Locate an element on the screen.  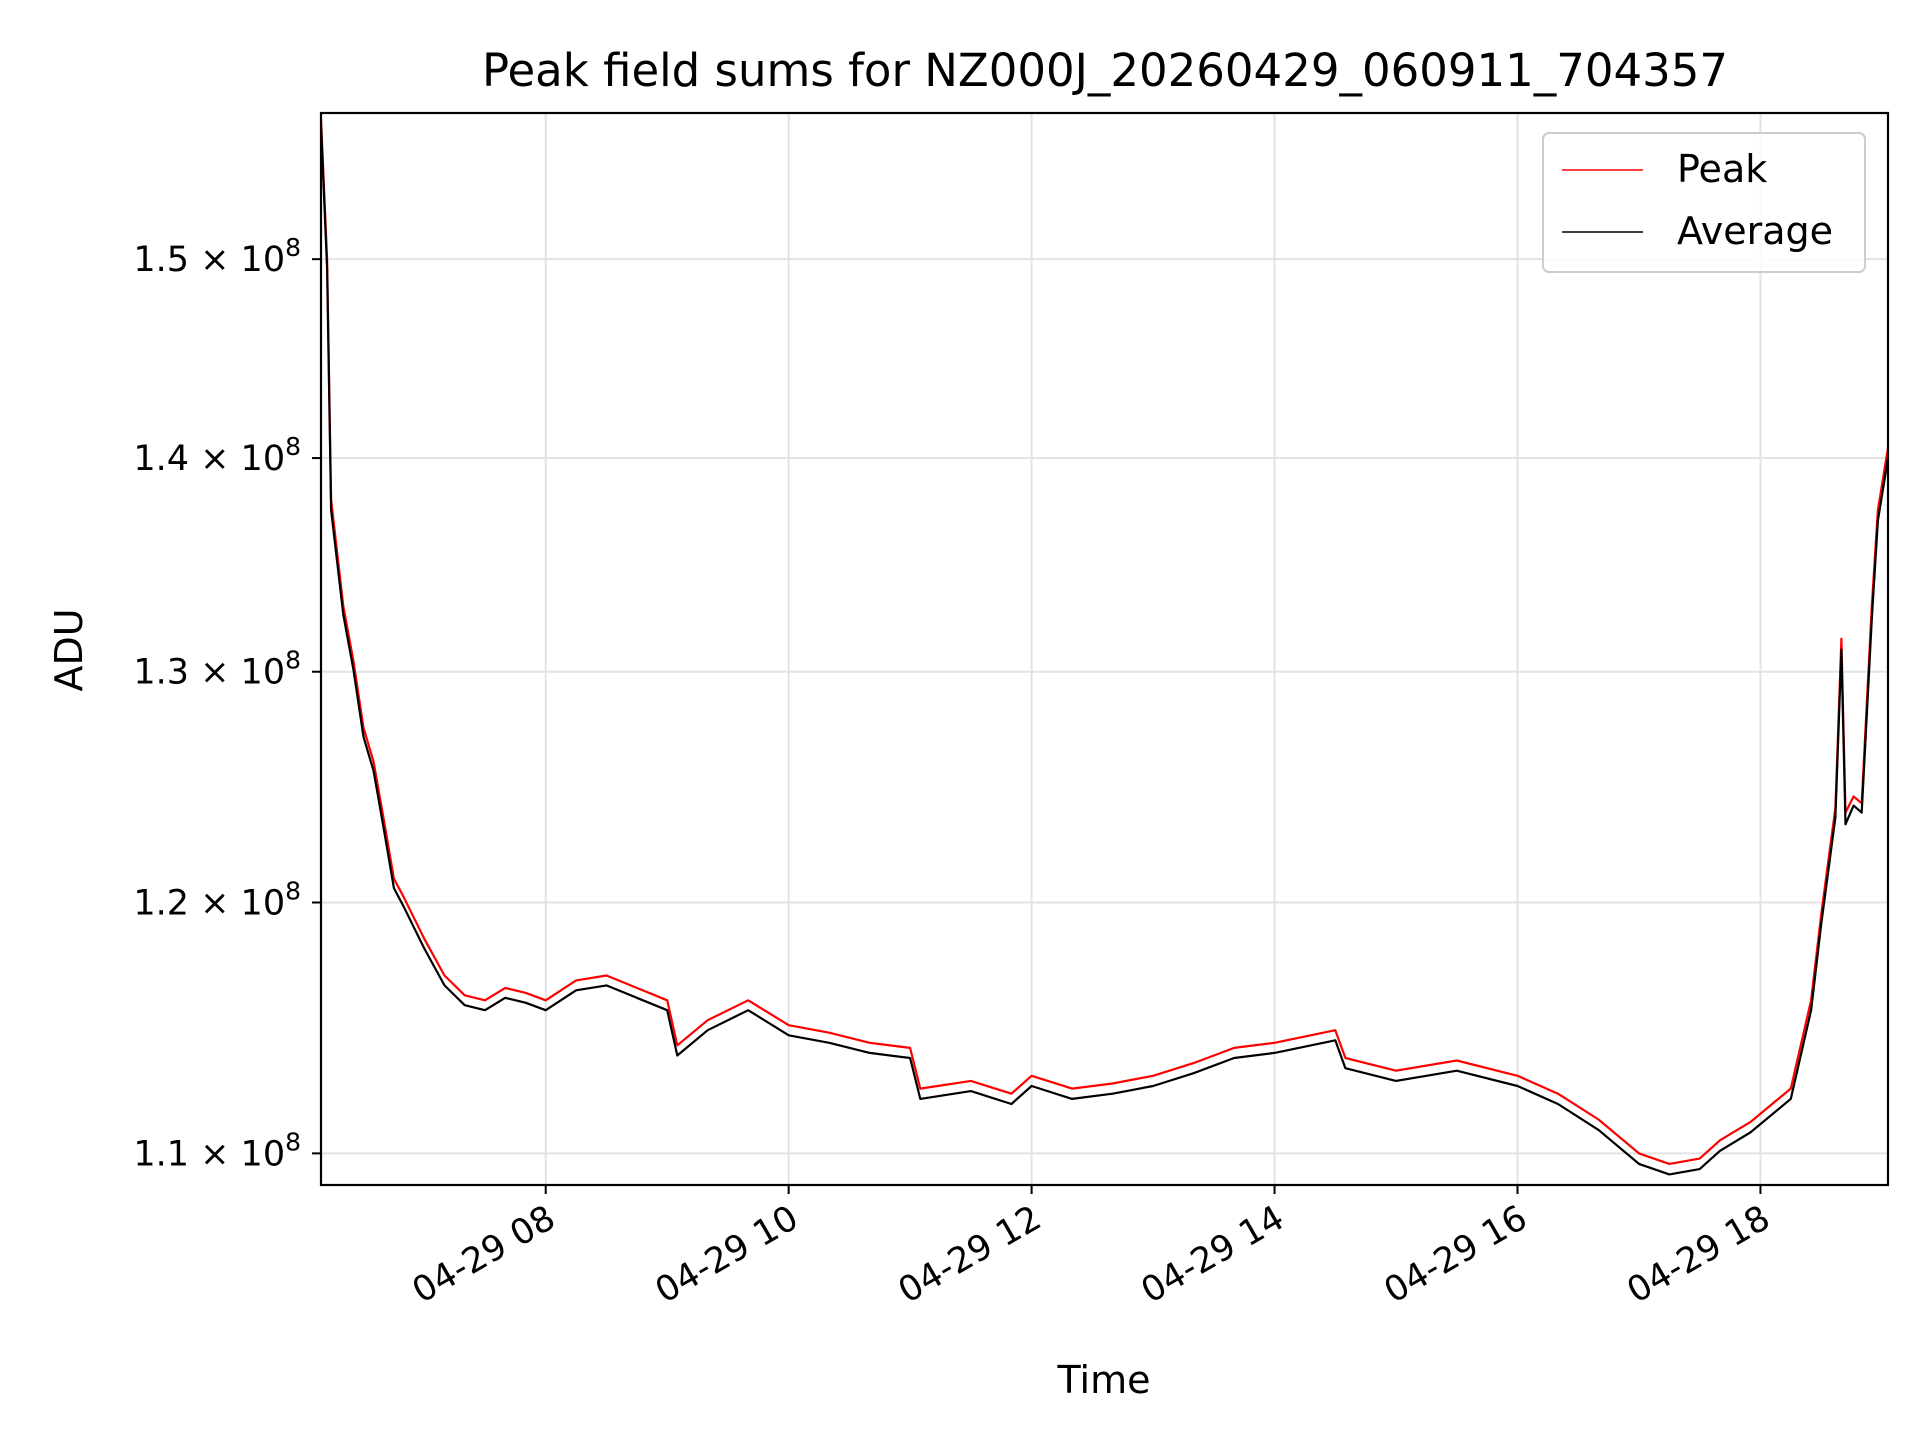
y-tick-label: 1.2 × 108 is located at coordinates (217, 900).